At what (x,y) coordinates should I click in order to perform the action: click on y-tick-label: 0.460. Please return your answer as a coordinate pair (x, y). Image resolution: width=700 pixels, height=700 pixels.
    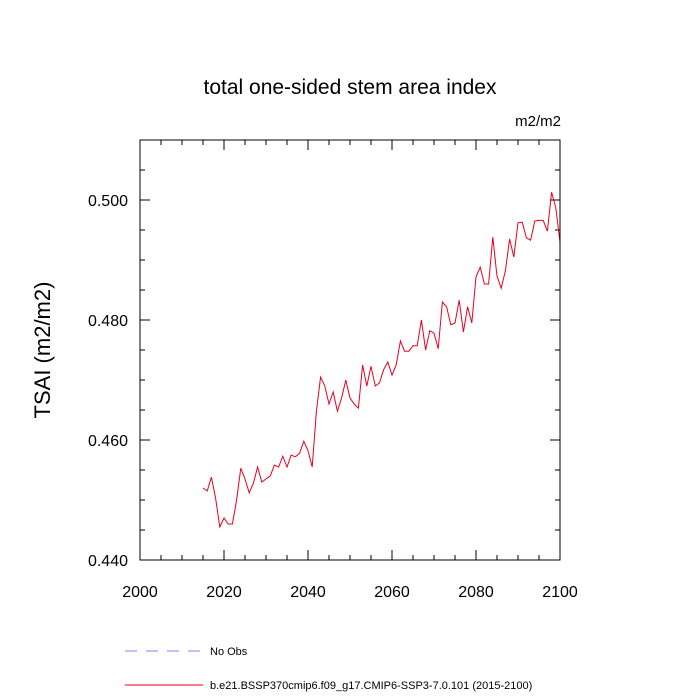
    Looking at the image, I should click on (108, 441).